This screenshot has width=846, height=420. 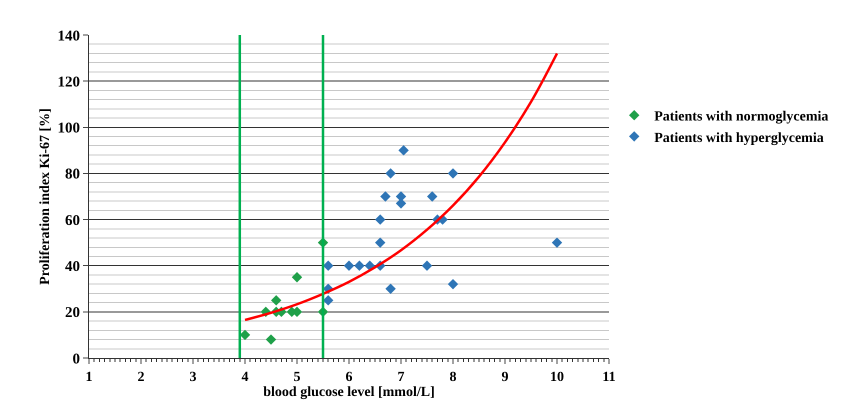 What do you see at coordinates (72, 313) in the screenshot?
I see `y-tick-label: 20` at bounding box center [72, 313].